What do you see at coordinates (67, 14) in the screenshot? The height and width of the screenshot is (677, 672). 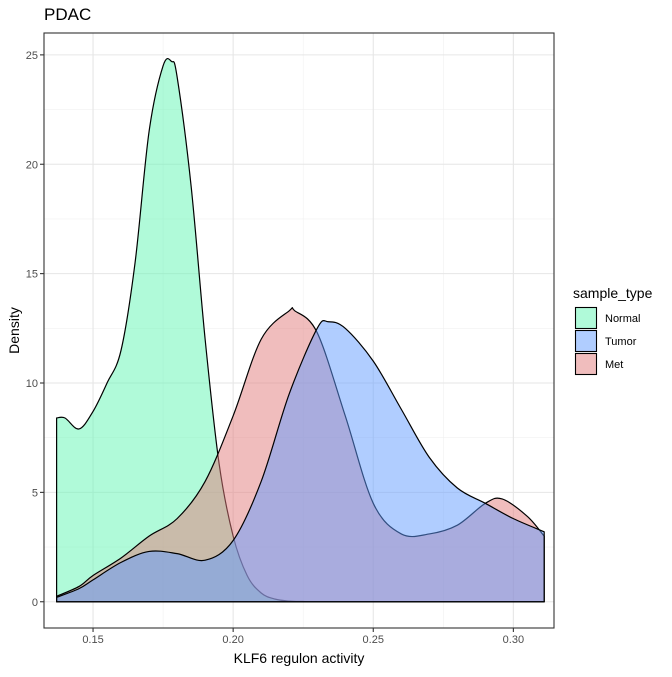 I see `chart-title: PDAC` at bounding box center [67, 14].